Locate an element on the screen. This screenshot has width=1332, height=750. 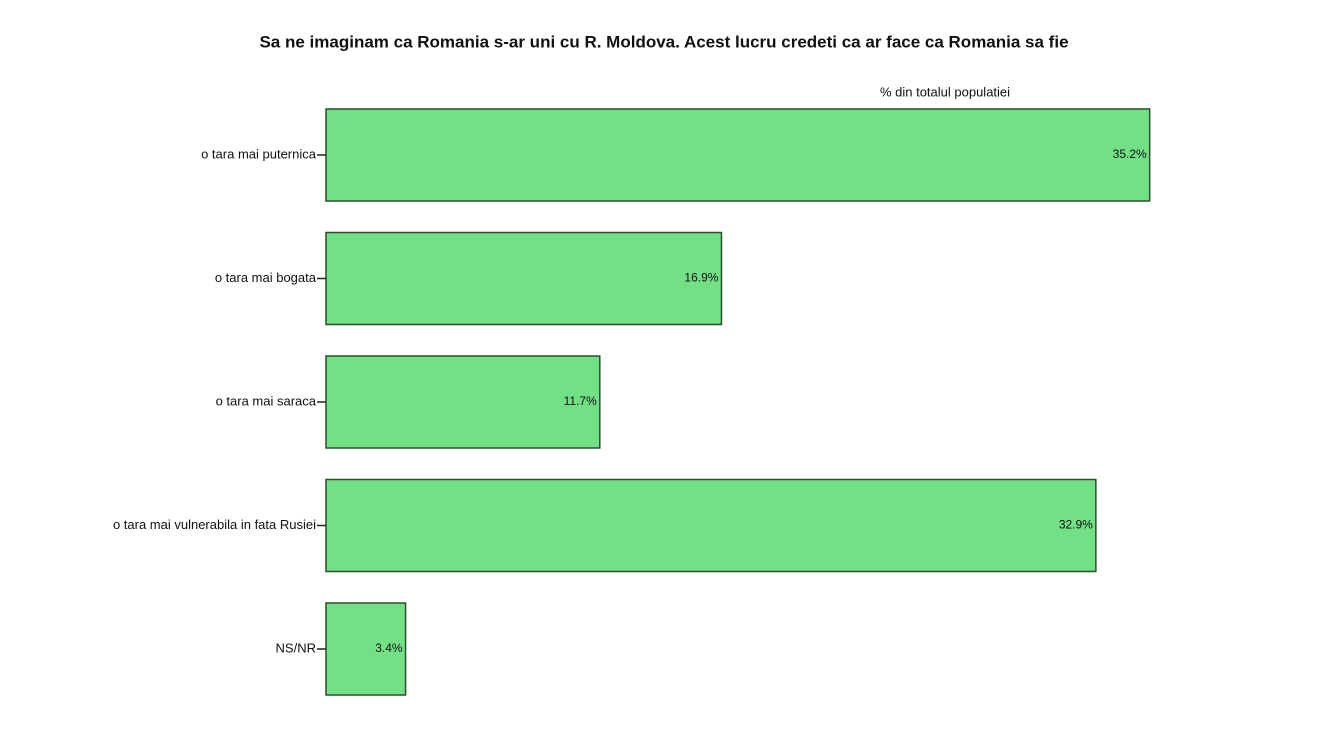
category-label: o tara mai puternica is located at coordinates (259, 153).